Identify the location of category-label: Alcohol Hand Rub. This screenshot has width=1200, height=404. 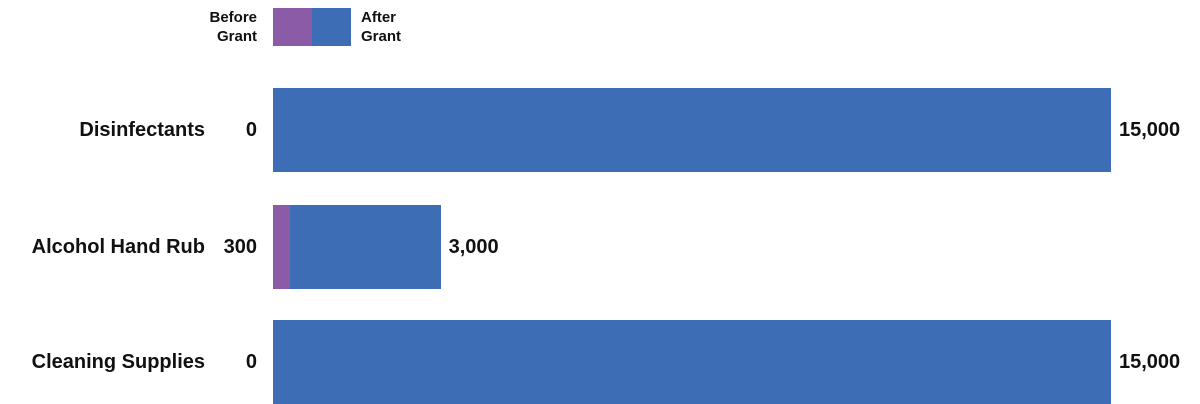
(118, 247).